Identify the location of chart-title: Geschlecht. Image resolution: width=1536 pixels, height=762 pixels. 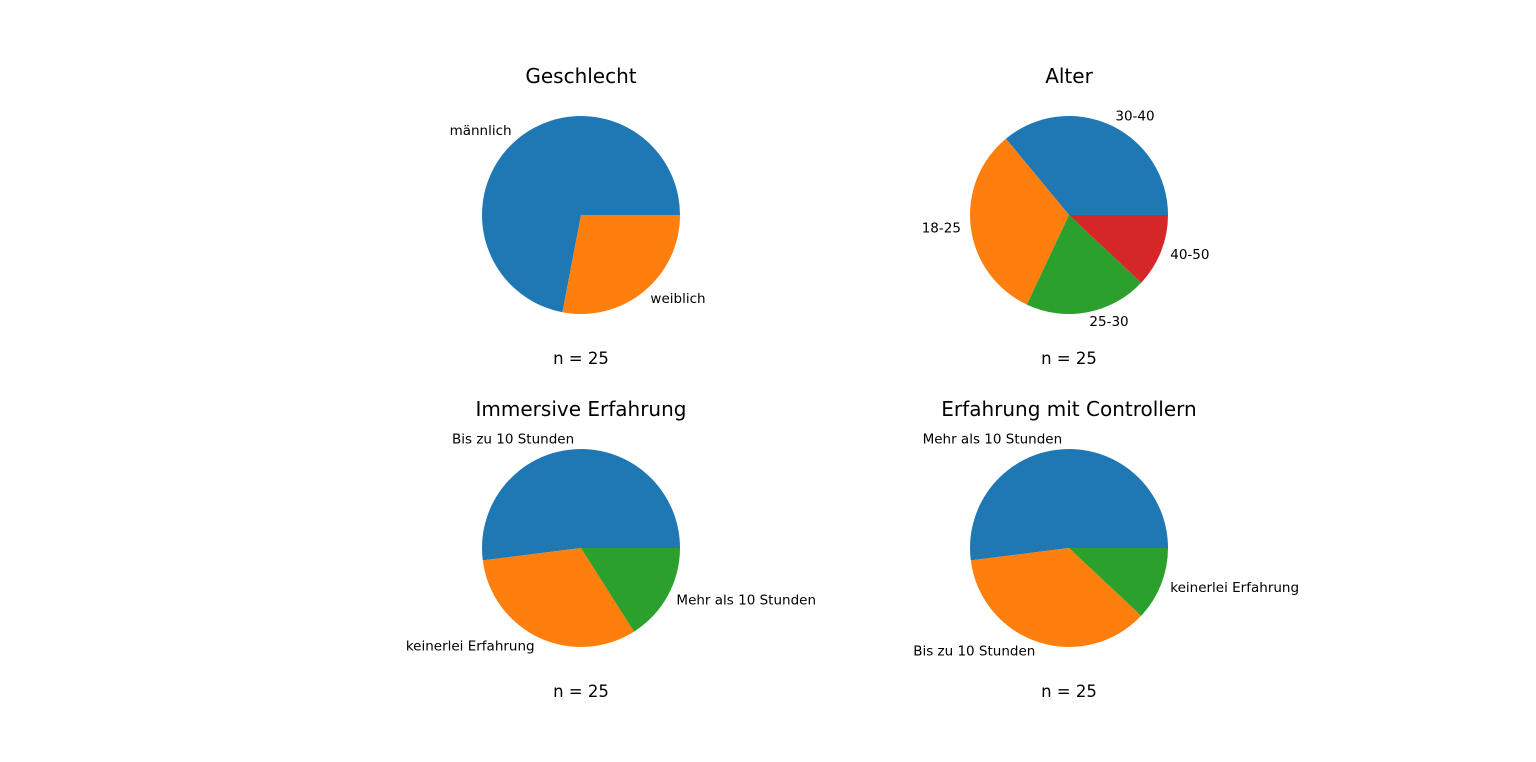
(580, 76).